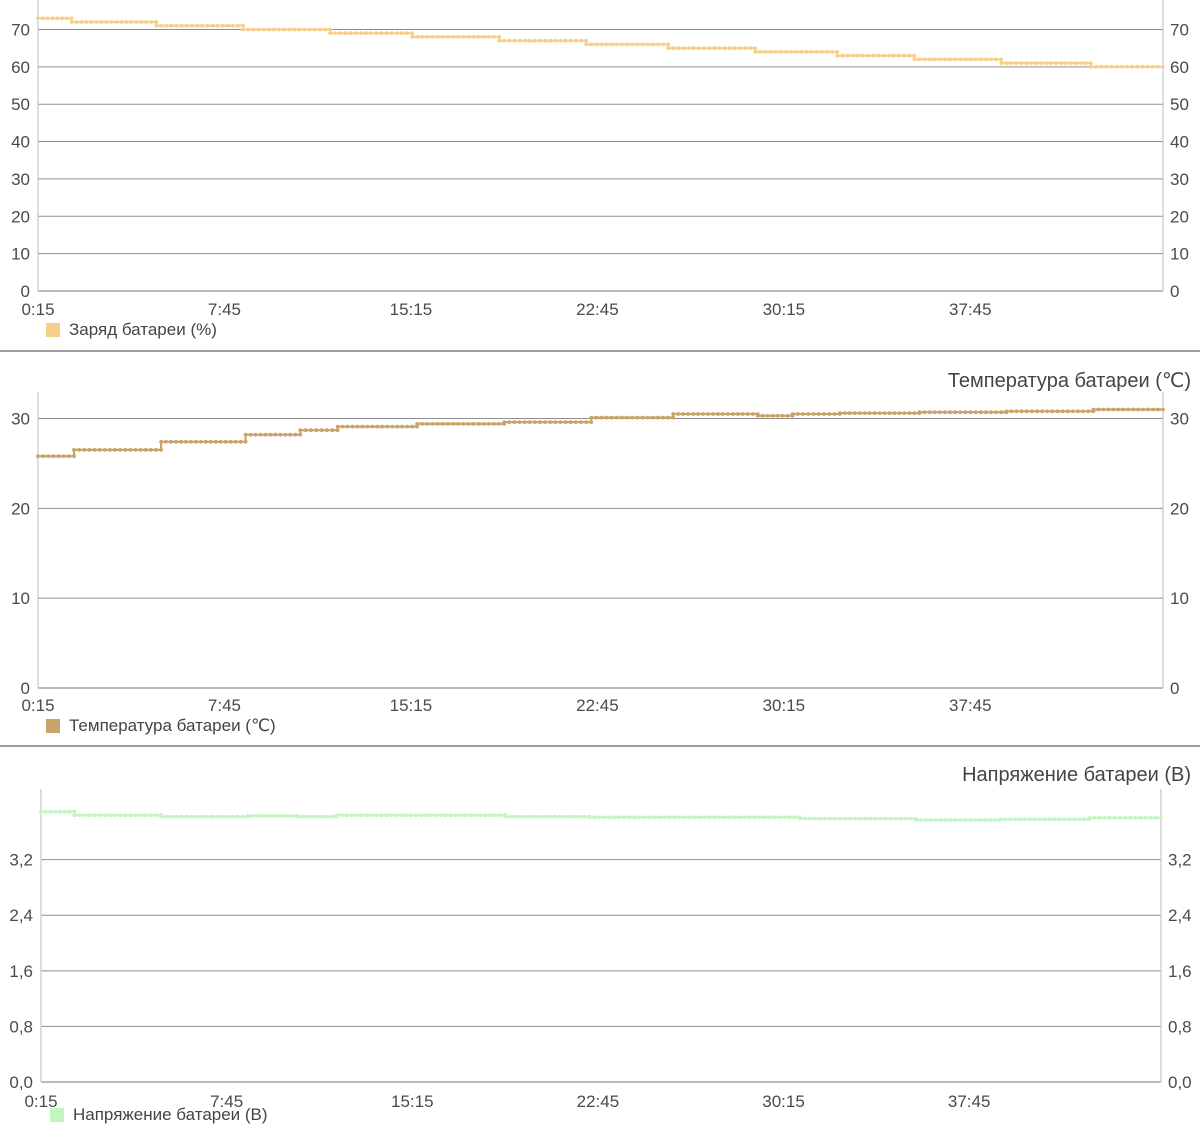 The height and width of the screenshot is (1129, 1200). Describe the element at coordinates (1179, 418) in the screenshot. I see `y-tick-label: 30` at that location.